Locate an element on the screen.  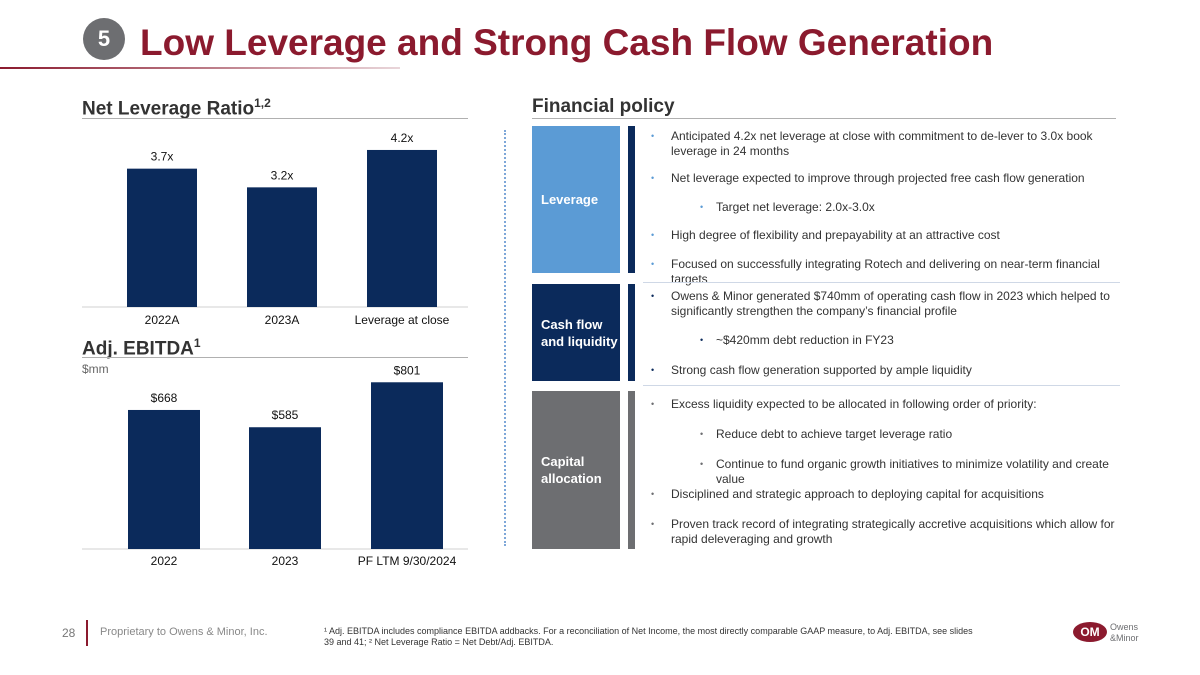
leverage-group-label-text: Leverage is located at coordinates (570, 199).